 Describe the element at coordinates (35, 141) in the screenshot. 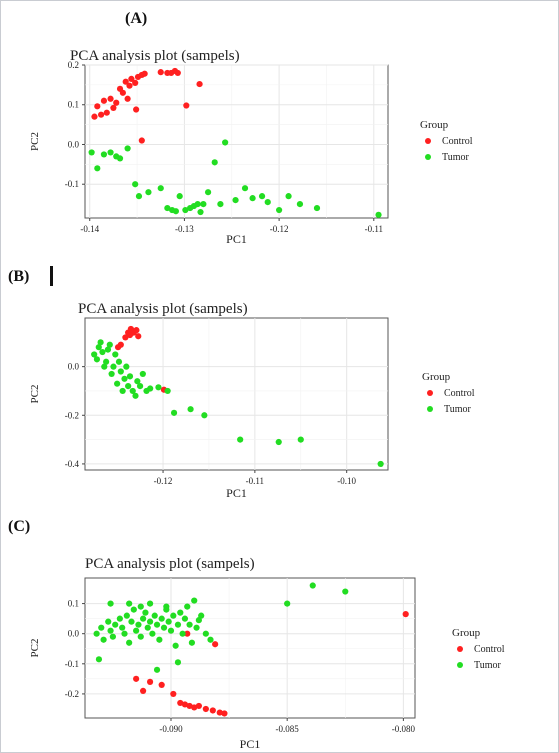

I see `y-axis-label: PC2` at that location.